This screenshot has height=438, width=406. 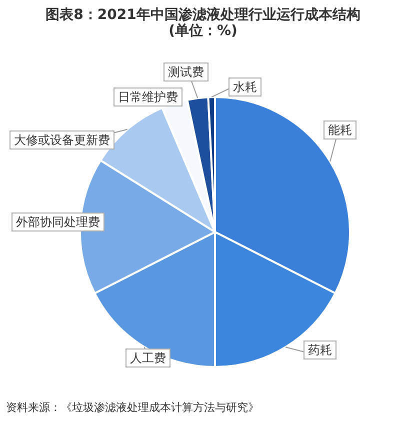 What do you see at coordinates (203, 22) in the screenshot?
I see `chart-title: 图表8：2021年中国渗滤液处理行业运行成本结构 (单位：%)` at bounding box center [203, 22].